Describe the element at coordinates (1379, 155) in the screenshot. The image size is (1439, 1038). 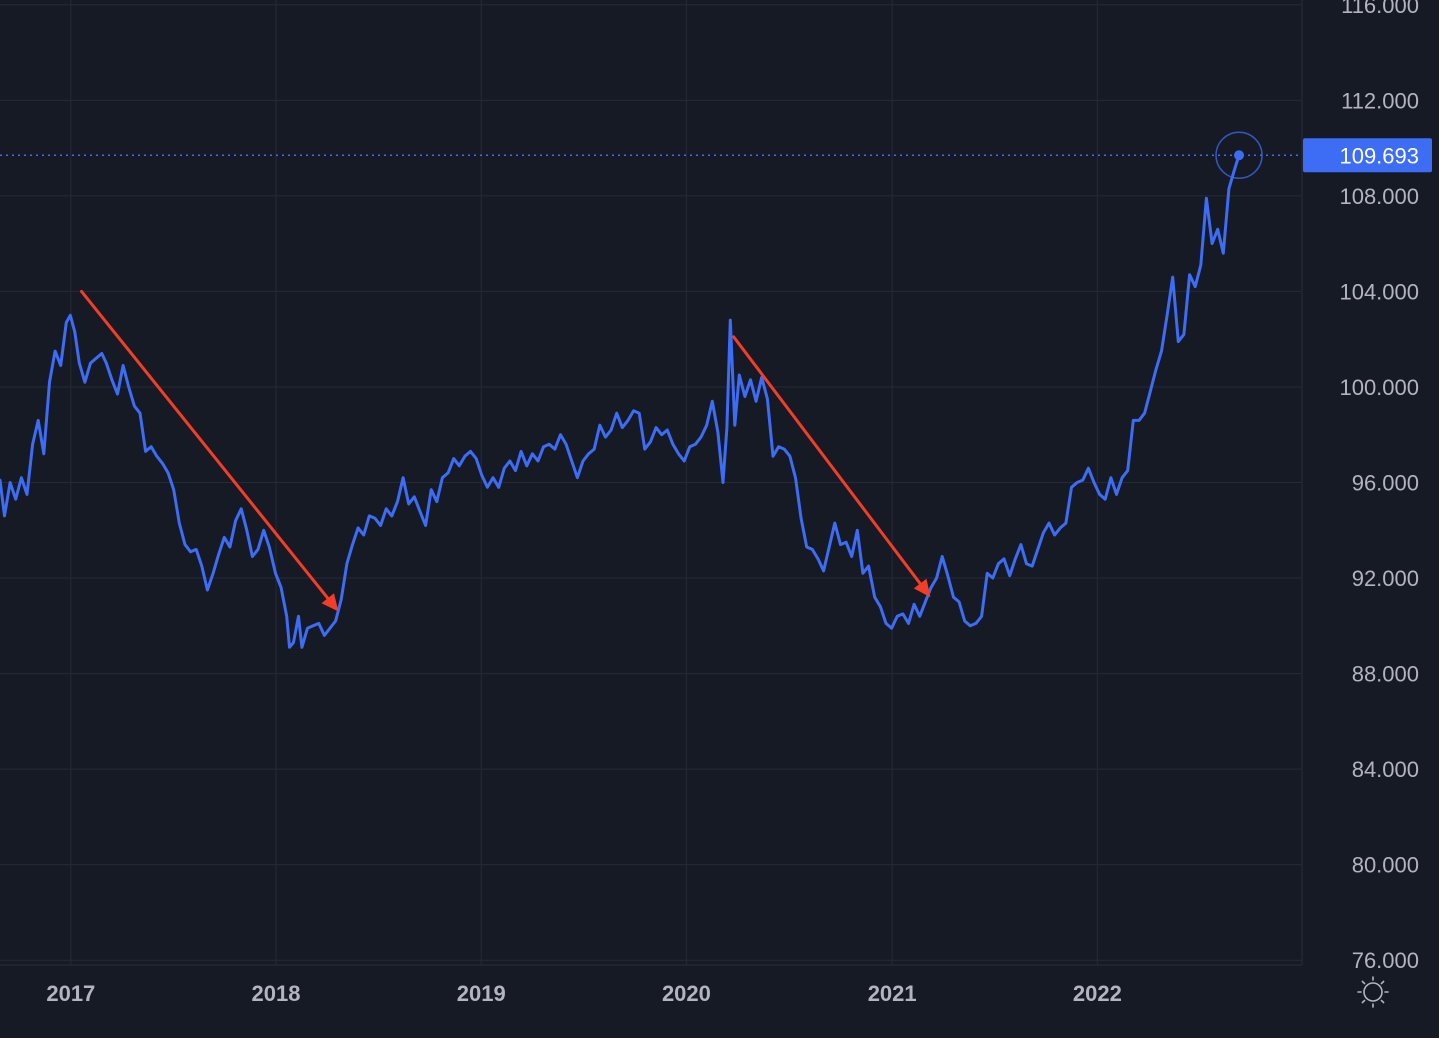
I see `last-price-label: 109.693` at that location.